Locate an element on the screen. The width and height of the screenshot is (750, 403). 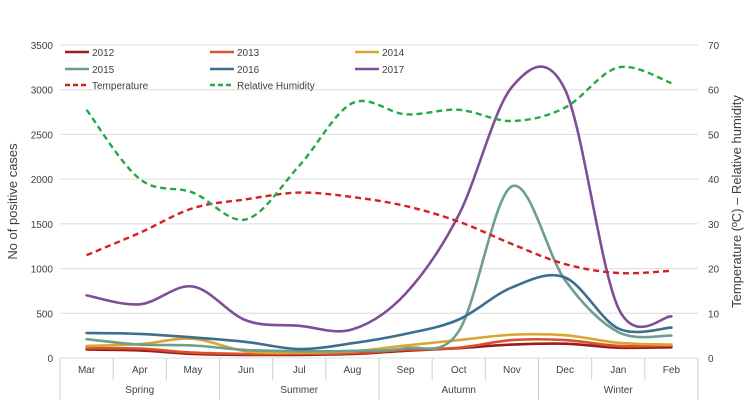
series-line-2013 is located at coordinates (379, 346).